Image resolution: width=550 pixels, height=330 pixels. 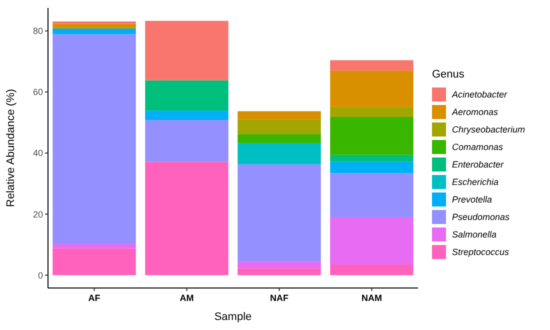 What do you see at coordinates (94, 298) in the screenshot?
I see `x-tick-label: AF` at bounding box center [94, 298].